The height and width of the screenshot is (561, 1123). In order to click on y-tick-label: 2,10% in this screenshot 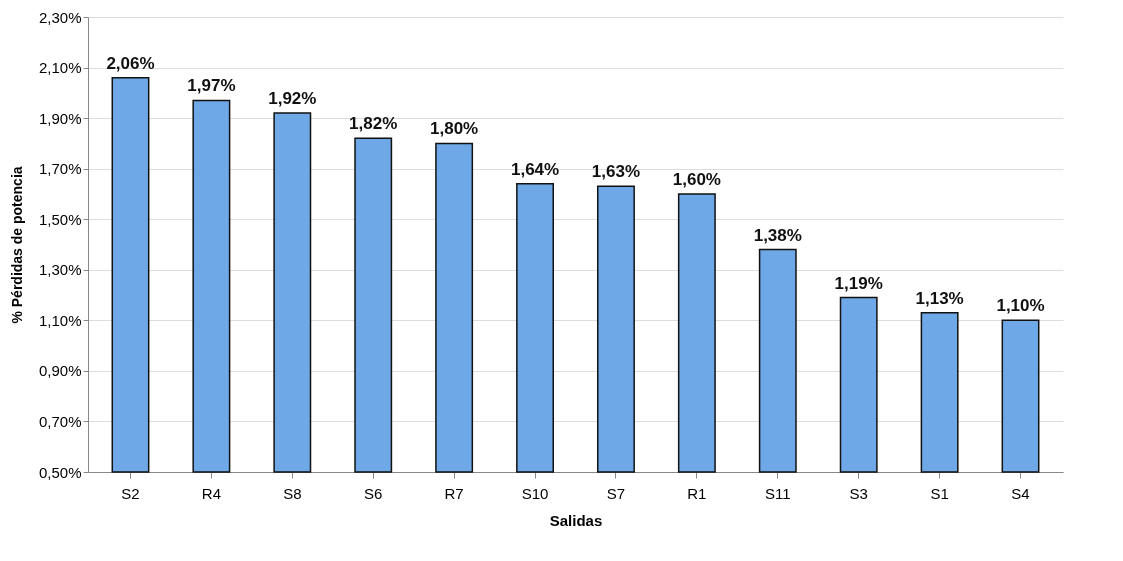, I will do `click(60, 68)`.